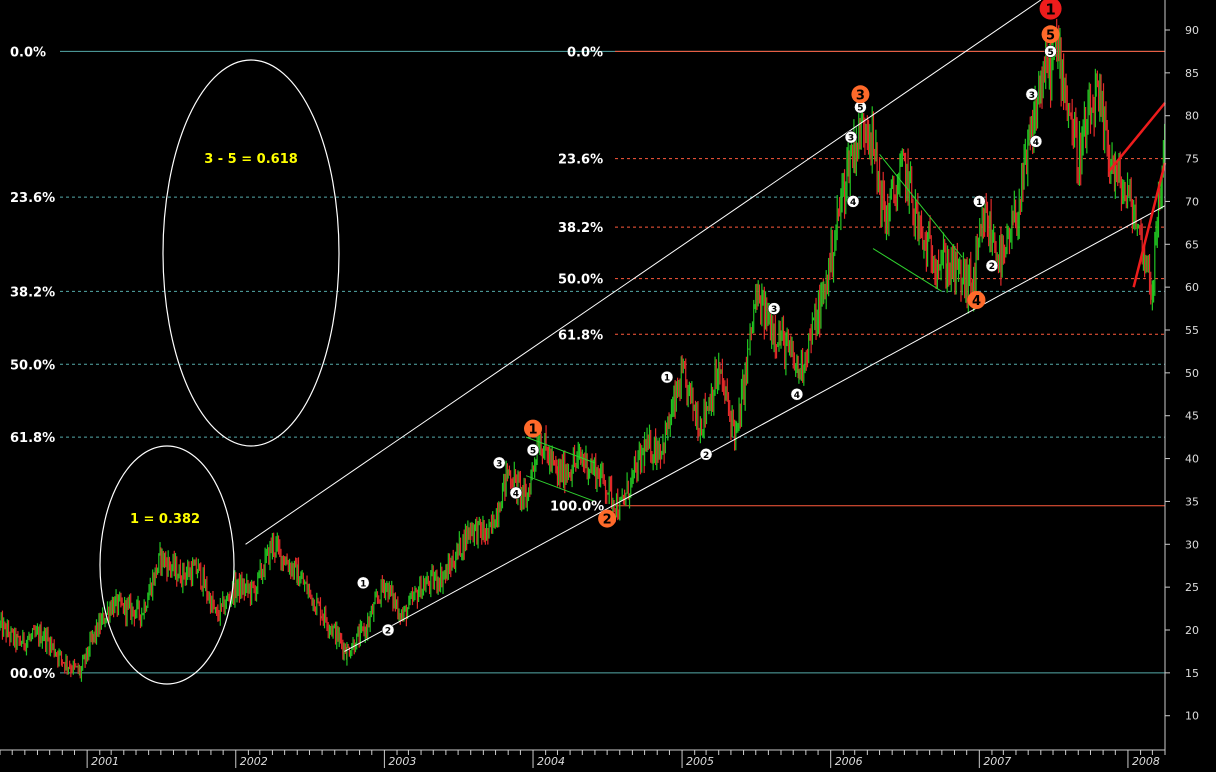 This screenshot has height=772, width=1216. I want to click on y-tick-label-16: 90, so click(1192, 30).